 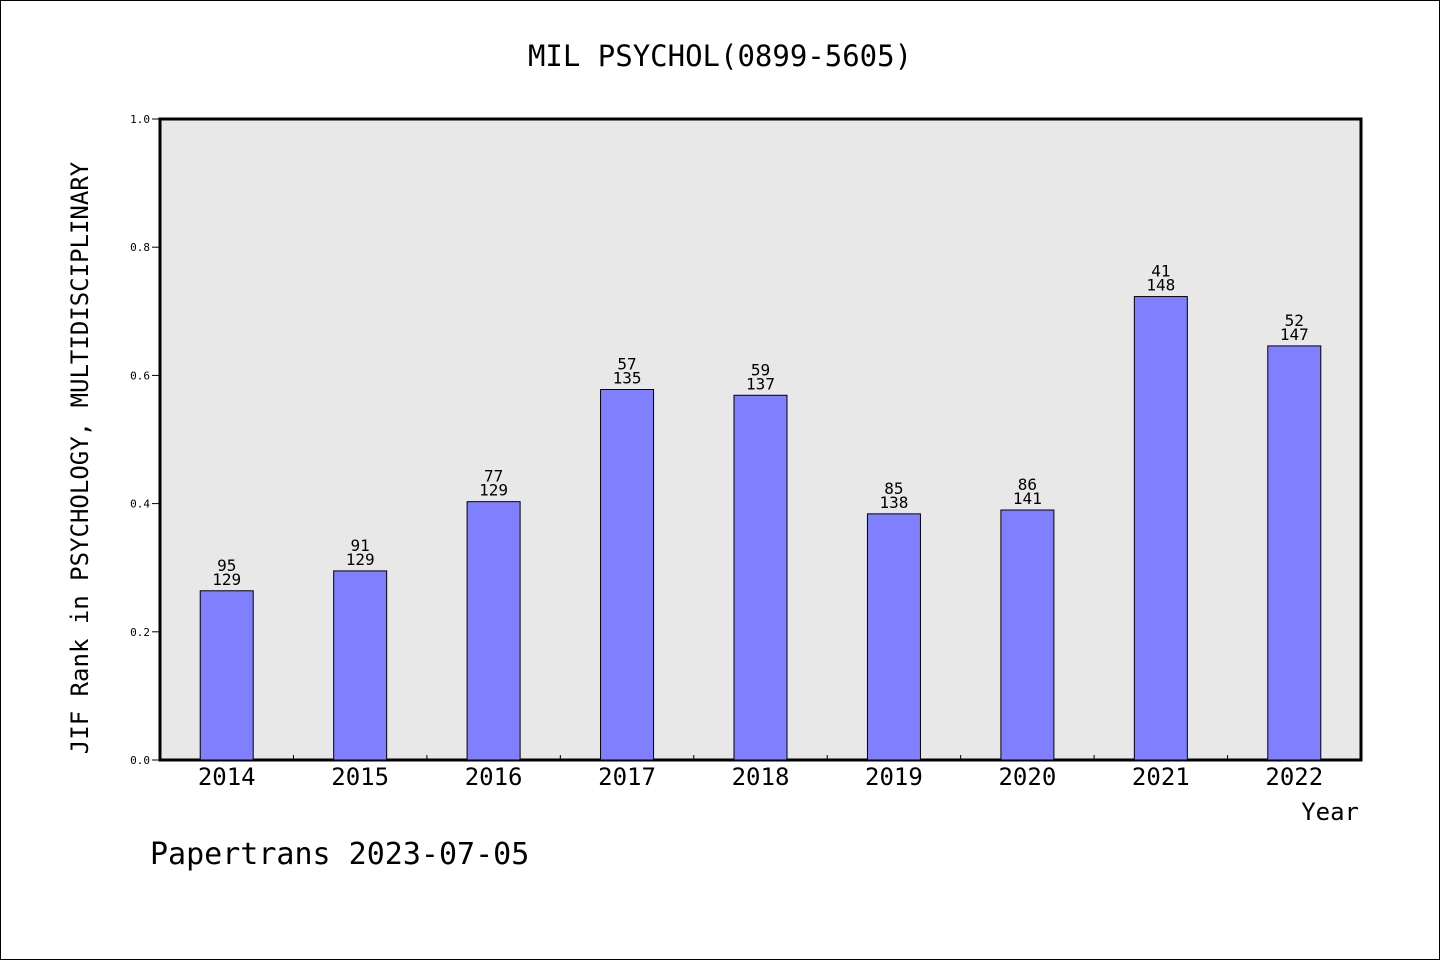 What do you see at coordinates (140, 504) in the screenshot?
I see `y-tick-label: 0.4` at bounding box center [140, 504].